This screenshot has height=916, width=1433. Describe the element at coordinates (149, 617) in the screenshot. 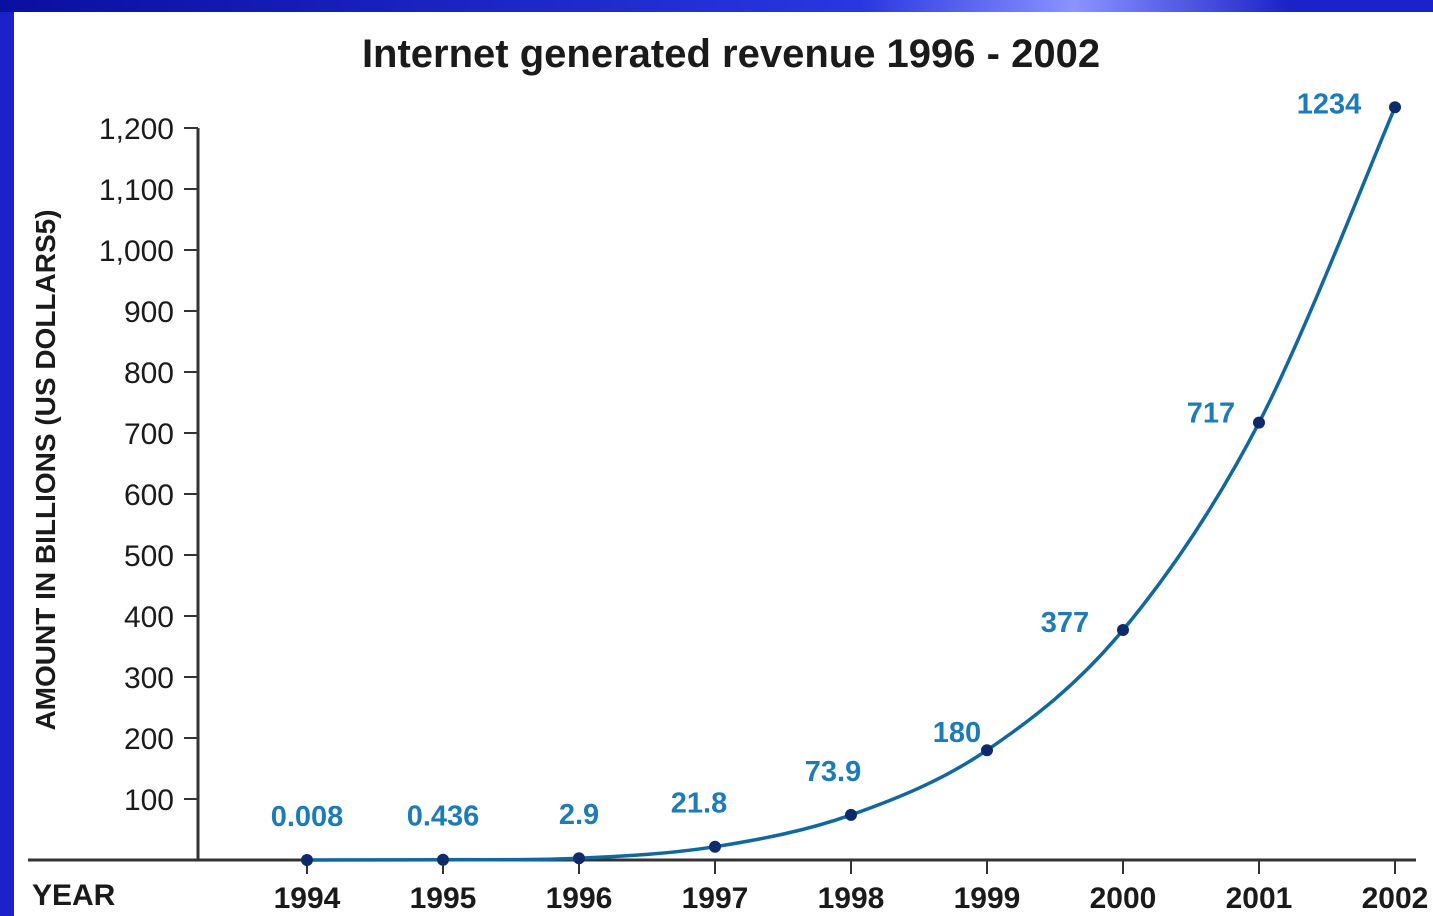

I see `y-tick-label: 400` at that location.